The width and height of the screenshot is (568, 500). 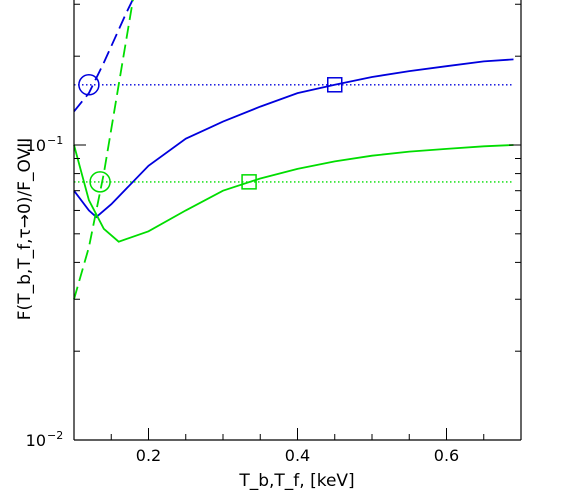 I want to click on y-tick-label-0: 10, so click(x=36, y=440).